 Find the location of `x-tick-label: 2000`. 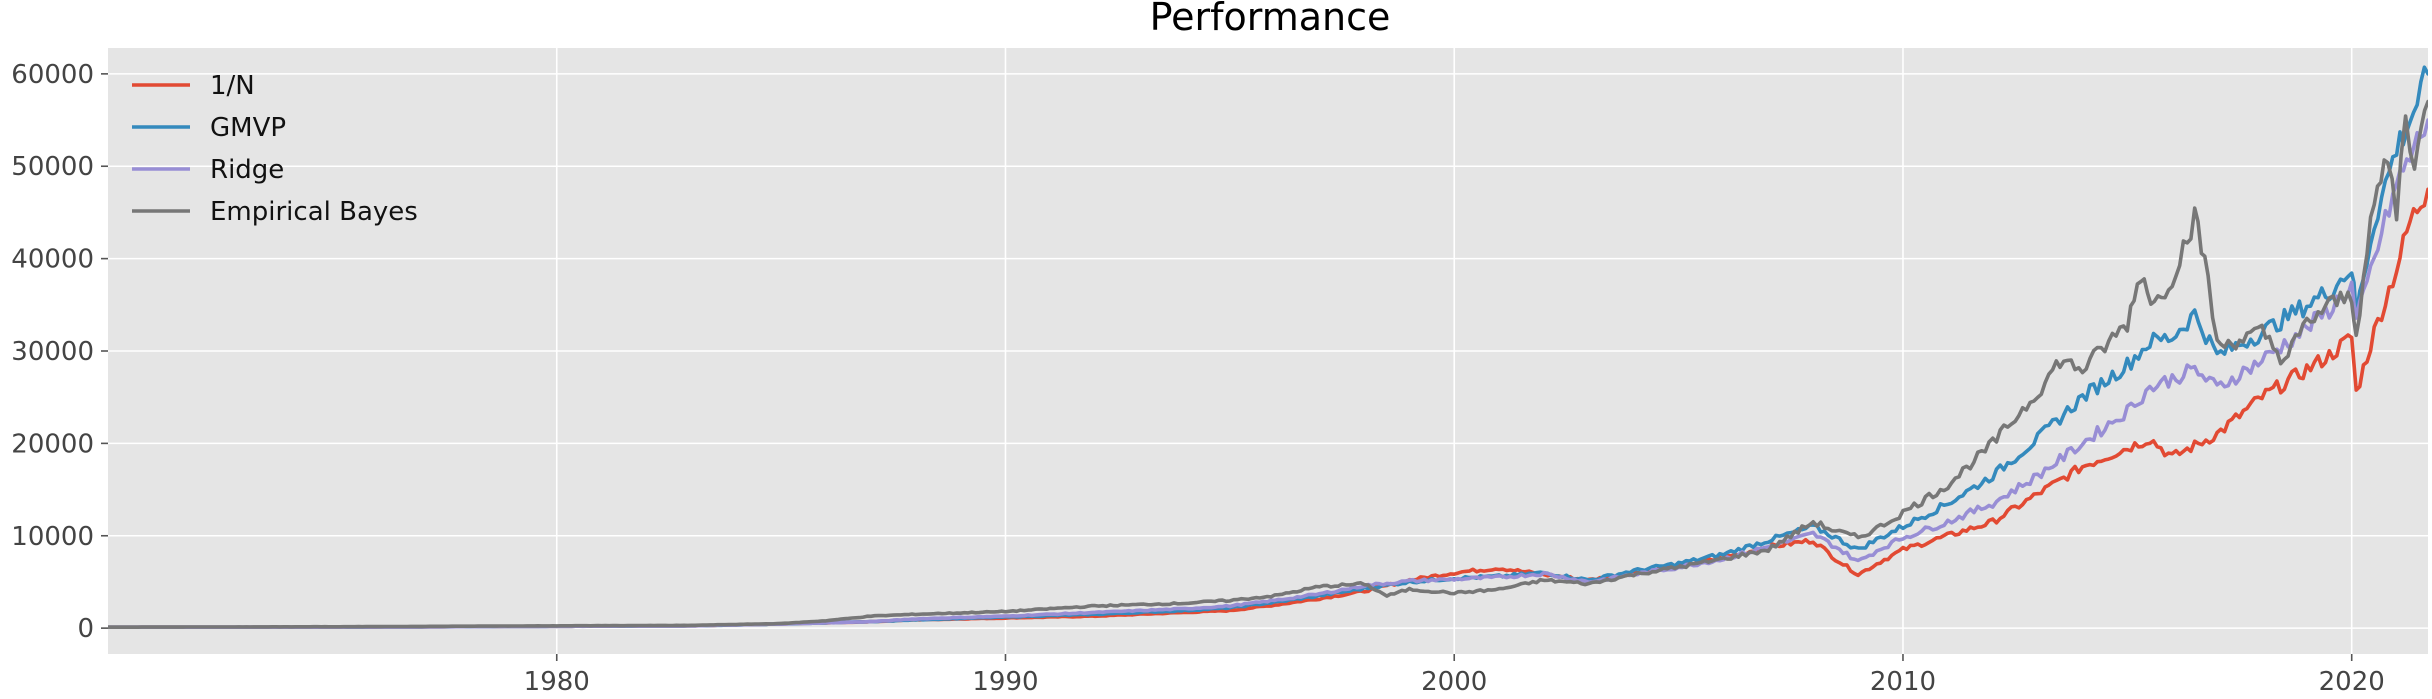

x-tick-label: 2000 is located at coordinates (1454, 682).